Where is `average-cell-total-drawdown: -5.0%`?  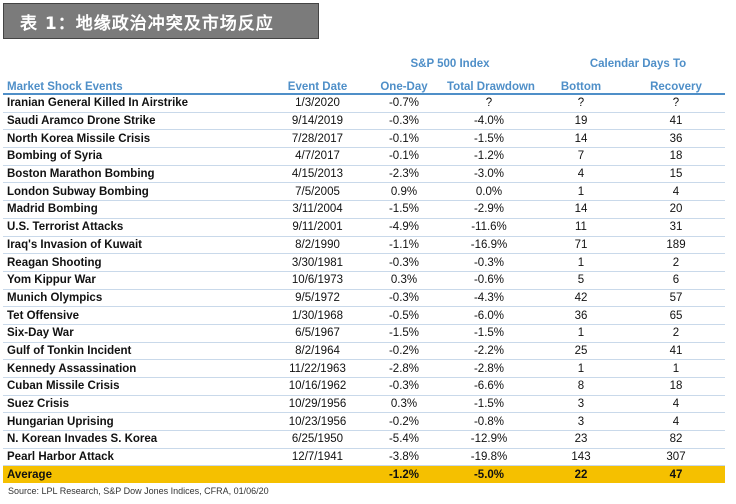 average-cell-total-drawdown: -5.0% is located at coordinates (489, 474).